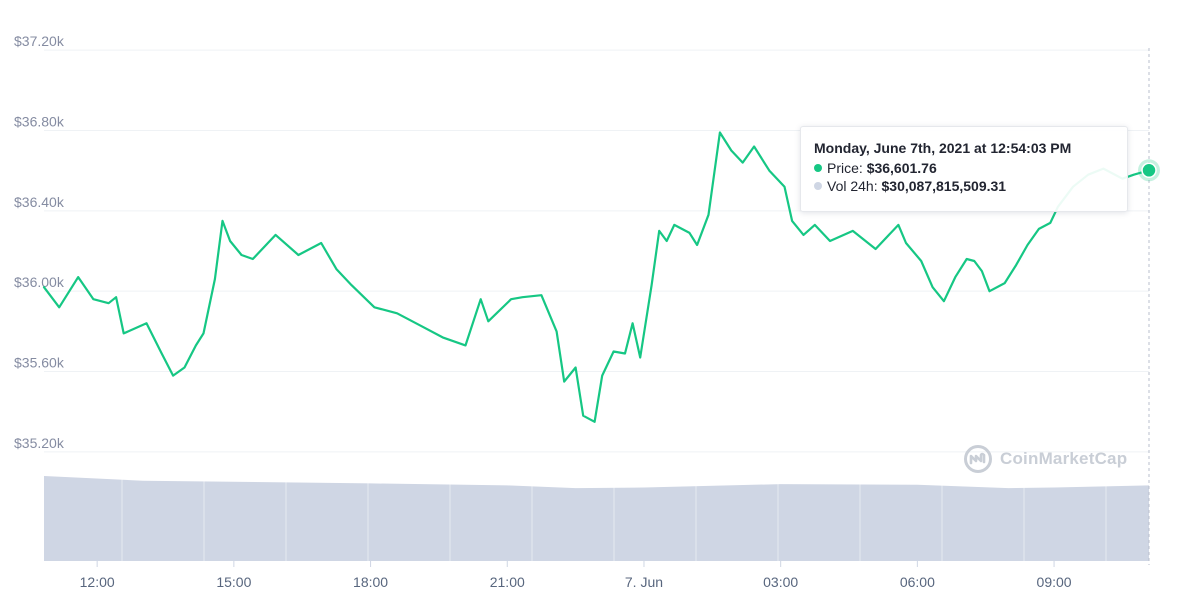 The image size is (1181, 608). Describe the element at coordinates (1064, 458) in the screenshot. I see `watermark-text: CoinMarketCap` at that location.